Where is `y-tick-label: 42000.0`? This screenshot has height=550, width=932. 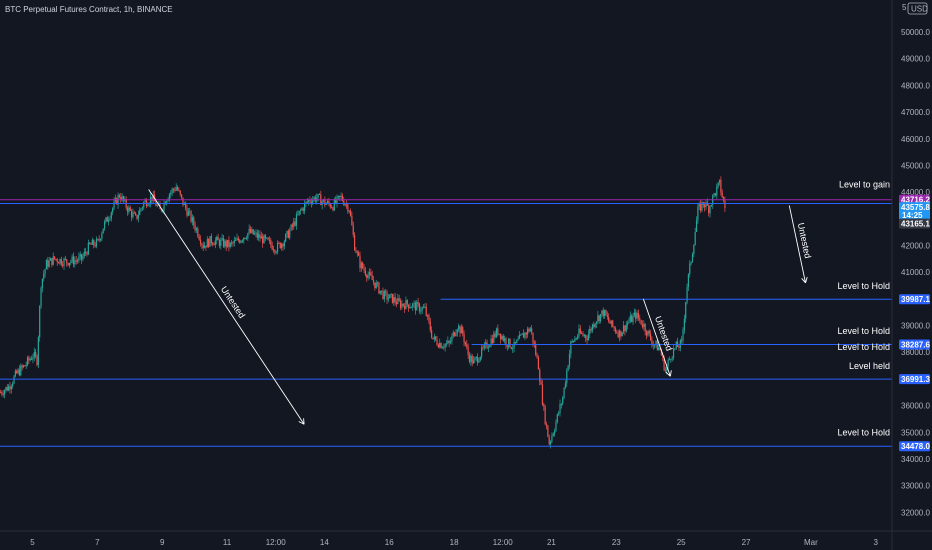
y-tick-label: 42000.0 is located at coordinates (915, 245).